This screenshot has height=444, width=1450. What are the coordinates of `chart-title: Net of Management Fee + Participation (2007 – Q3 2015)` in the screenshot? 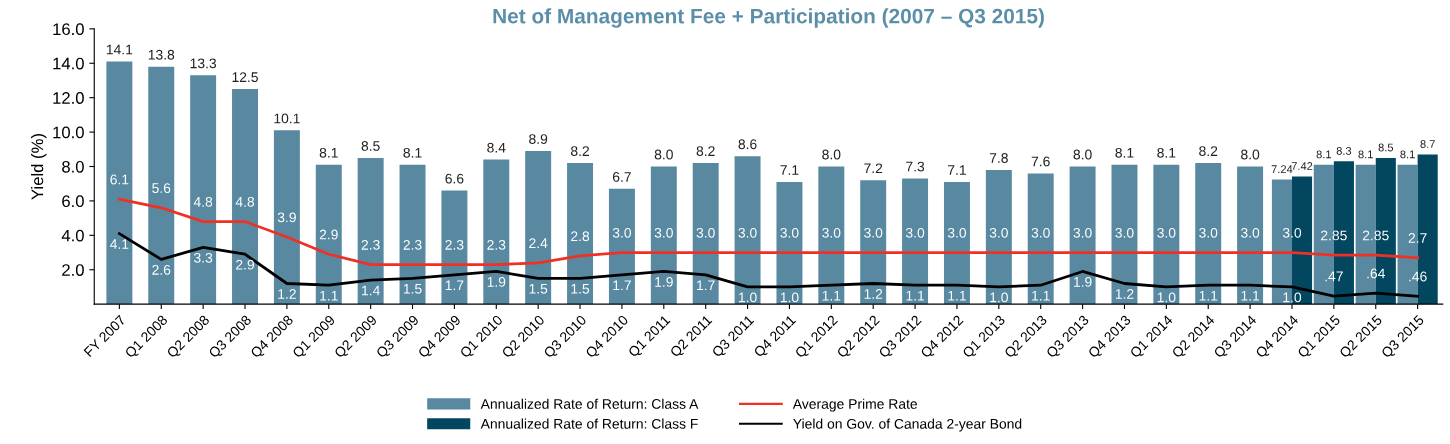 It's located at (768, 18).